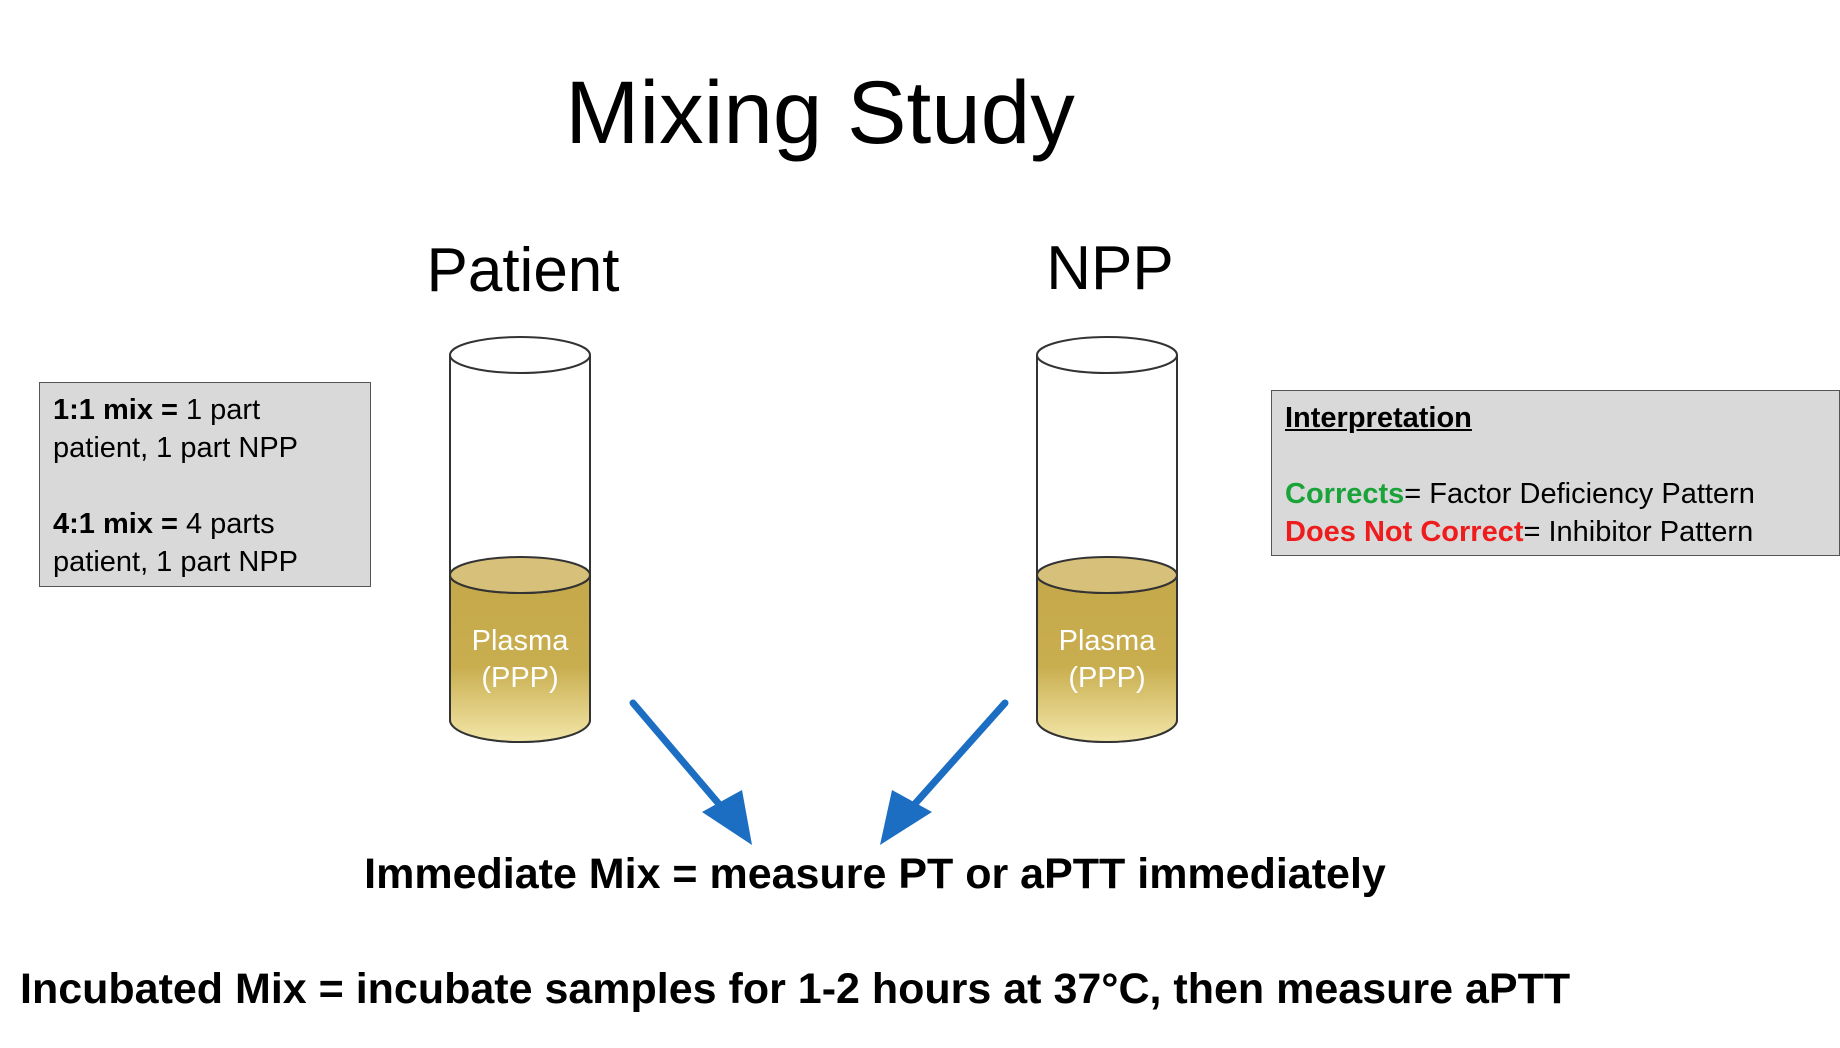 This screenshot has height=1048, width=1840. I want to click on not-correct-line: Does Not Correct= Inhibitor Pattern, so click(1555, 532).